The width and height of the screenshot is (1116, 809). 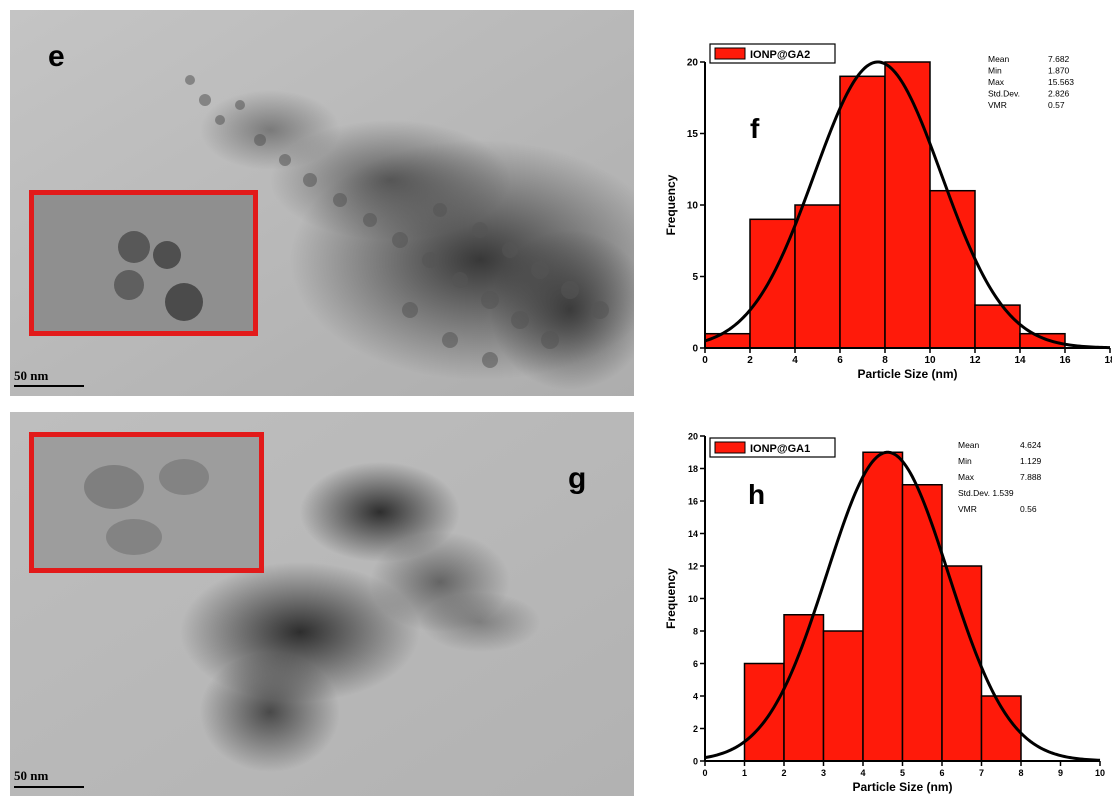 I want to click on y-tick-label: 18, so click(x=693, y=469).